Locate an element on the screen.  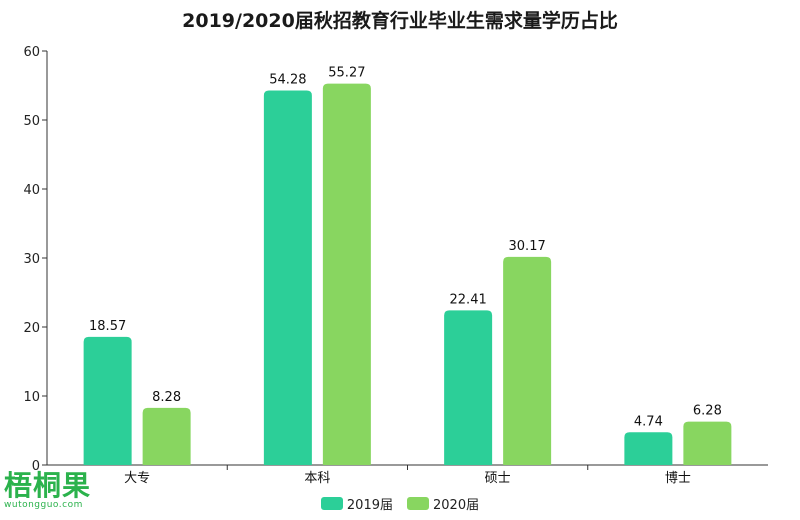
y-tick-label: 30 is located at coordinates (31, 259).